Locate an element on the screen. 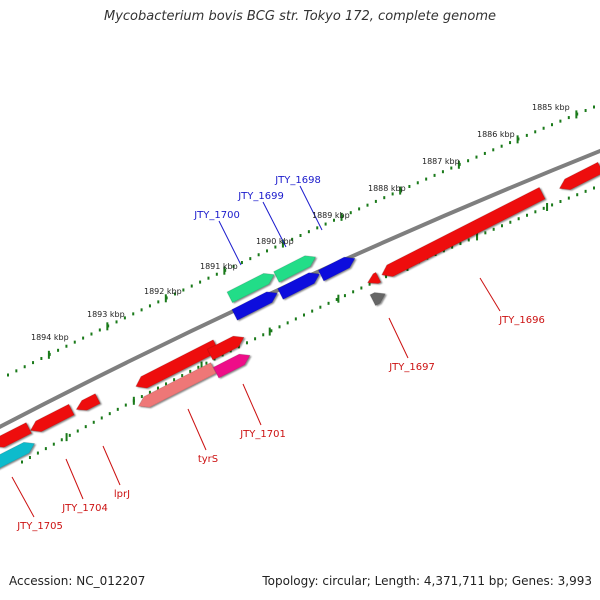 This screenshot has width=600, height=600. gene-arrow-lprJ is located at coordinates (87, 404).